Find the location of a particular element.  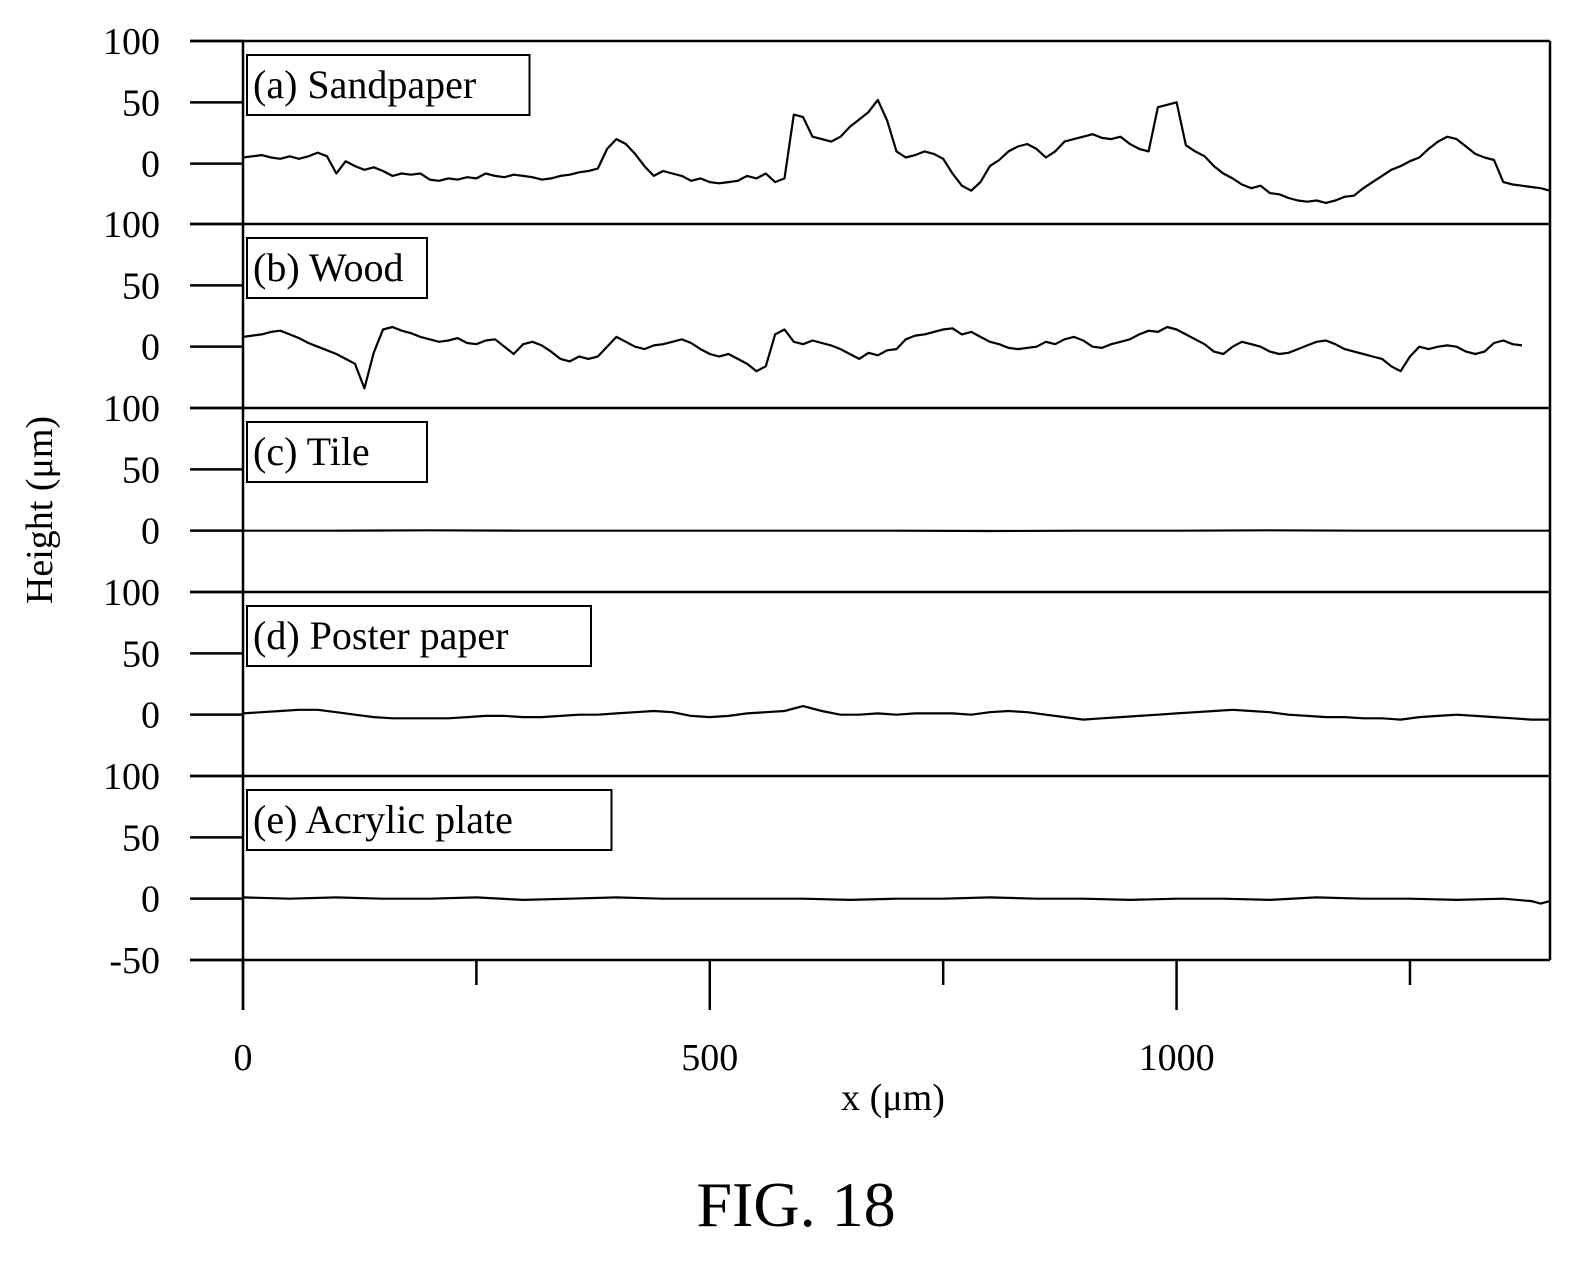

panel-label: (d) Poster paper is located at coordinates (380, 635).